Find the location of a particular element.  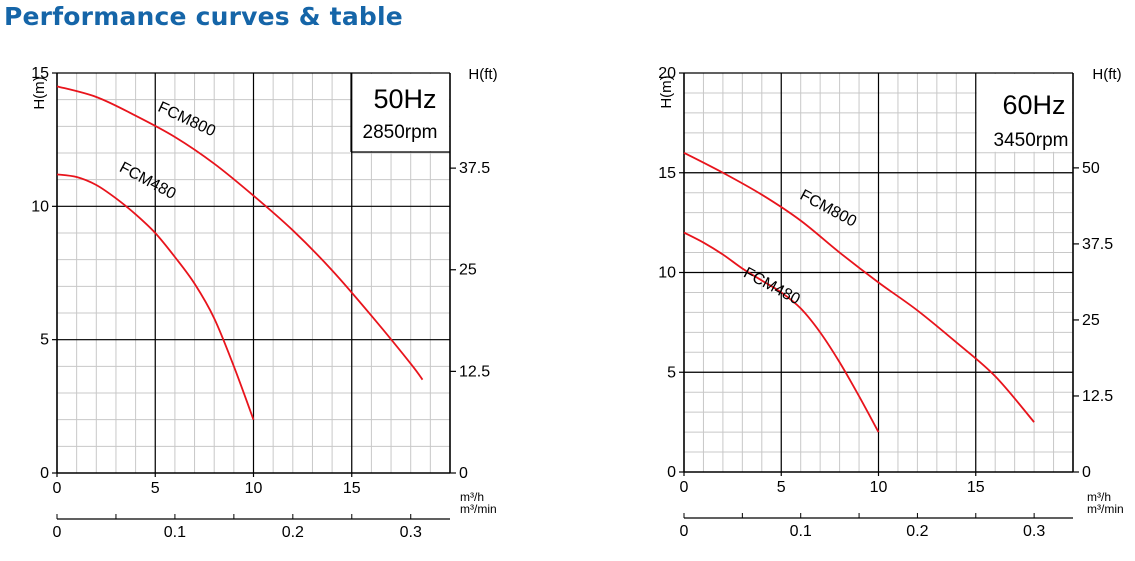

page-title: Performance curves & table is located at coordinates (203, 16).